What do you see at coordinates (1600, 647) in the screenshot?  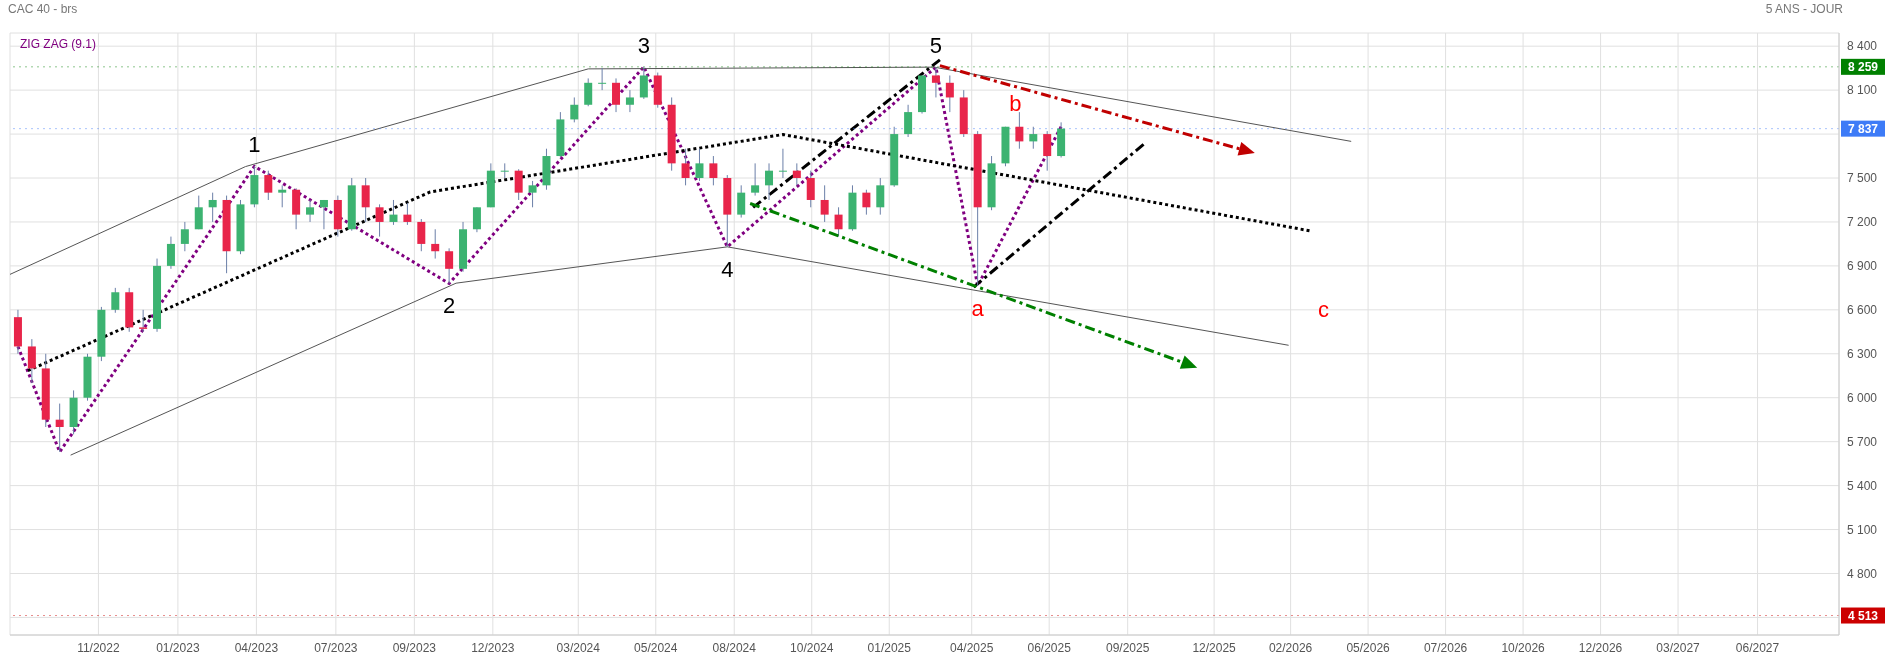 I see `x-tick-label: 12/2026` at bounding box center [1600, 647].